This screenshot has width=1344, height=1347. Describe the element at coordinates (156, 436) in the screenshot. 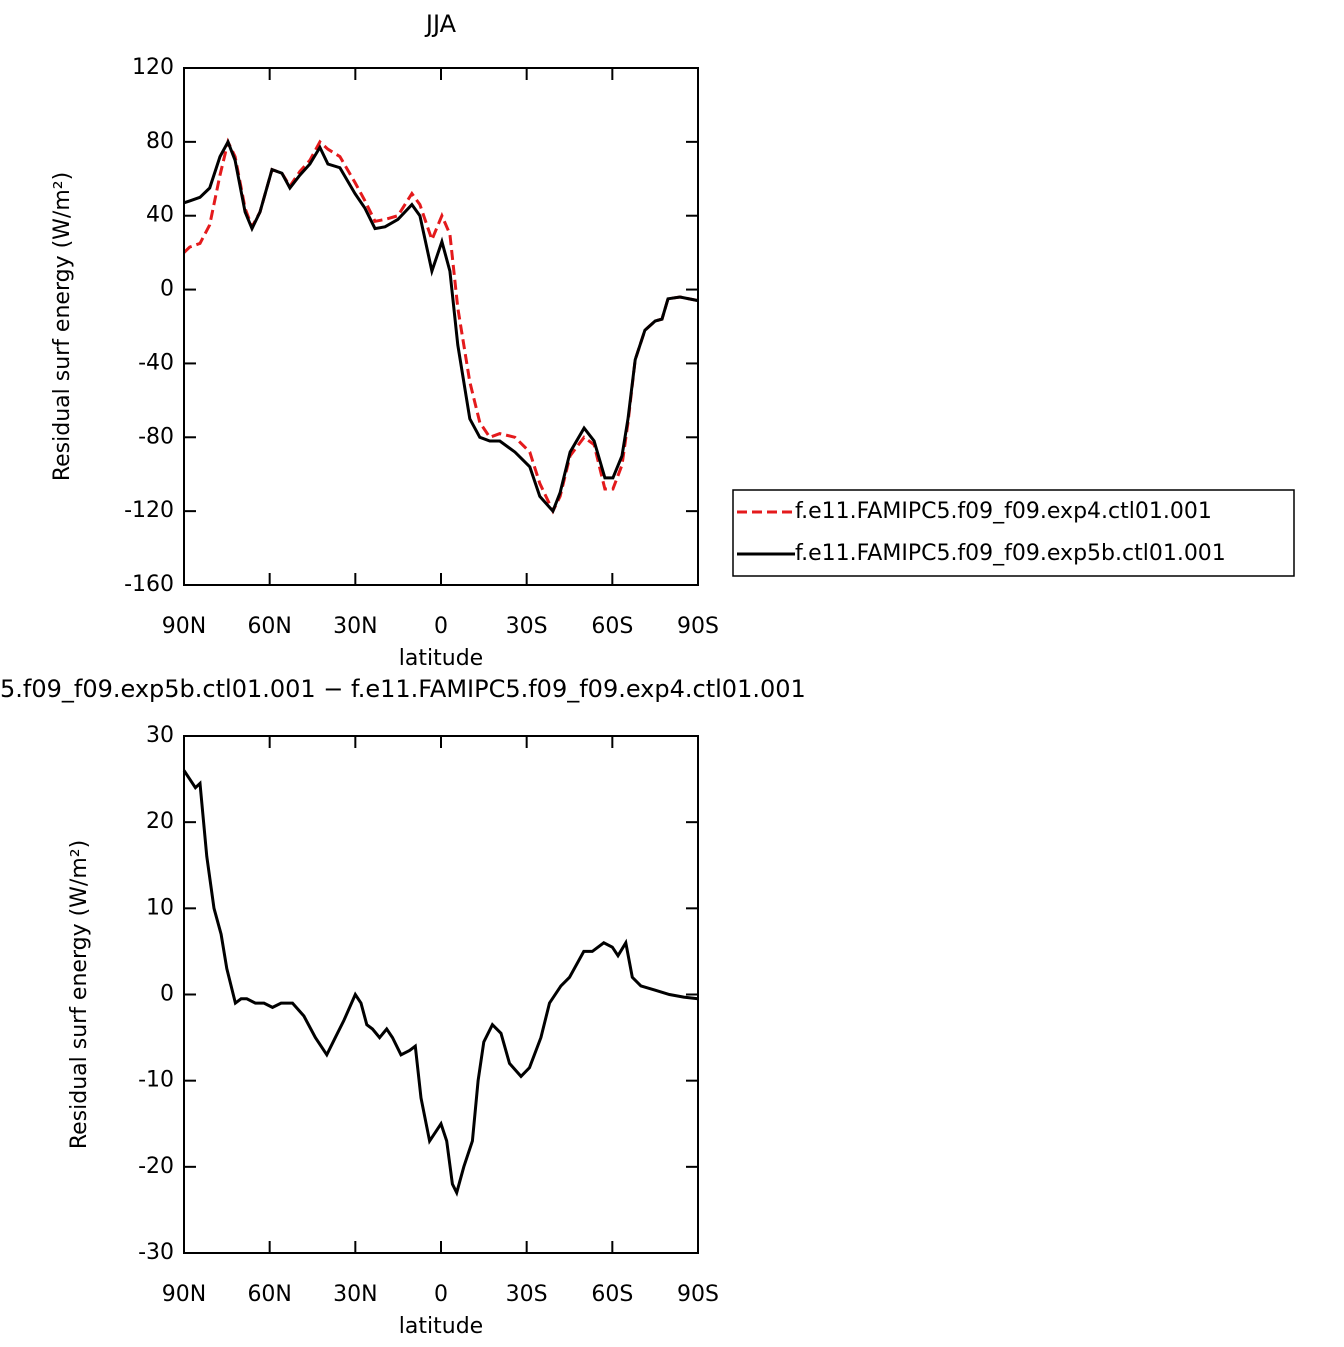

I see `y-tick-label: -80` at that location.